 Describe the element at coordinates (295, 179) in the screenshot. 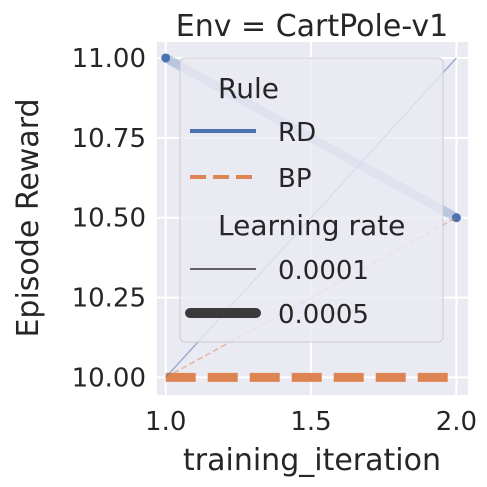

I see `legend-label-bp: BP` at that location.